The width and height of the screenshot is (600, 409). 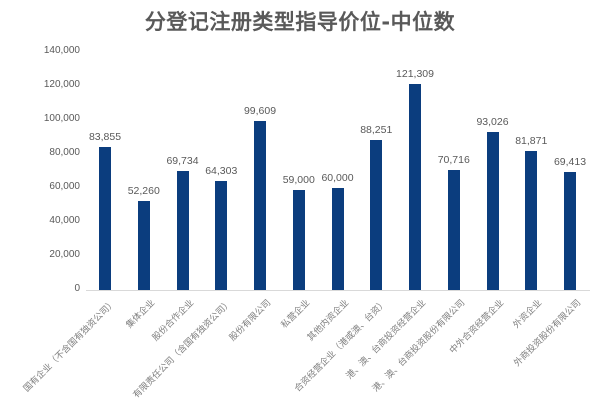 What do you see at coordinates (77, 288) in the screenshot?
I see `y-axis-tick-label: 0` at bounding box center [77, 288].